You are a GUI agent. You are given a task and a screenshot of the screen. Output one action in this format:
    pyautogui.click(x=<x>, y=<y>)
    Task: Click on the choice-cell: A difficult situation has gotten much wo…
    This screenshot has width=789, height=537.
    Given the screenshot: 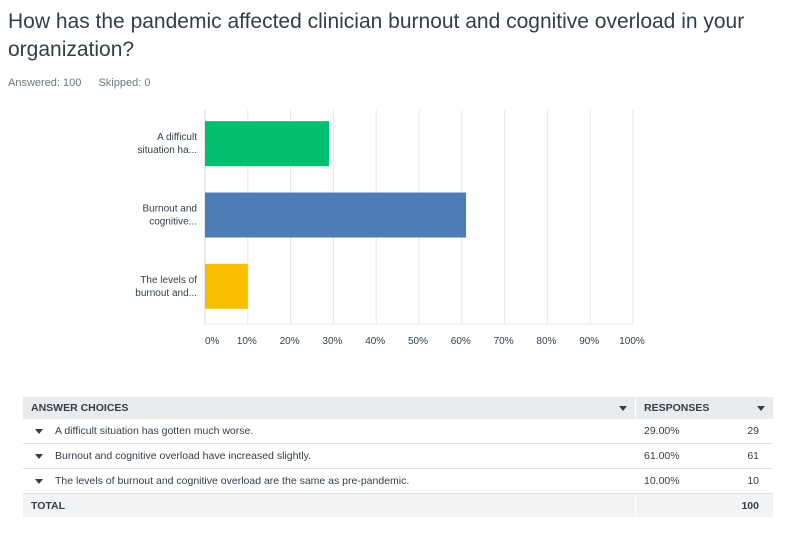 What is the action you would take?
    pyautogui.click(x=329, y=431)
    